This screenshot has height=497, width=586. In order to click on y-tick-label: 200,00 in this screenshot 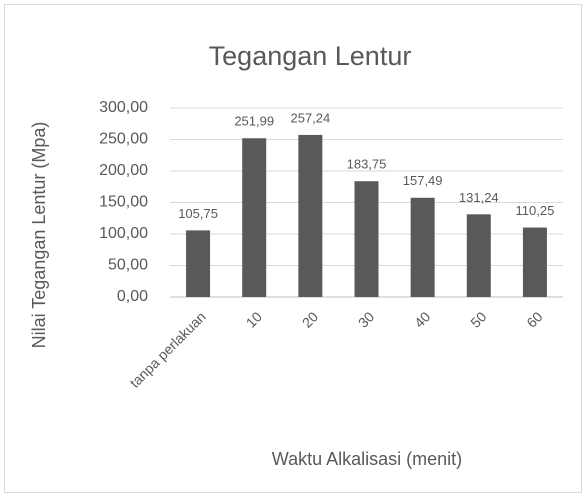, I will do `click(123, 170)`.